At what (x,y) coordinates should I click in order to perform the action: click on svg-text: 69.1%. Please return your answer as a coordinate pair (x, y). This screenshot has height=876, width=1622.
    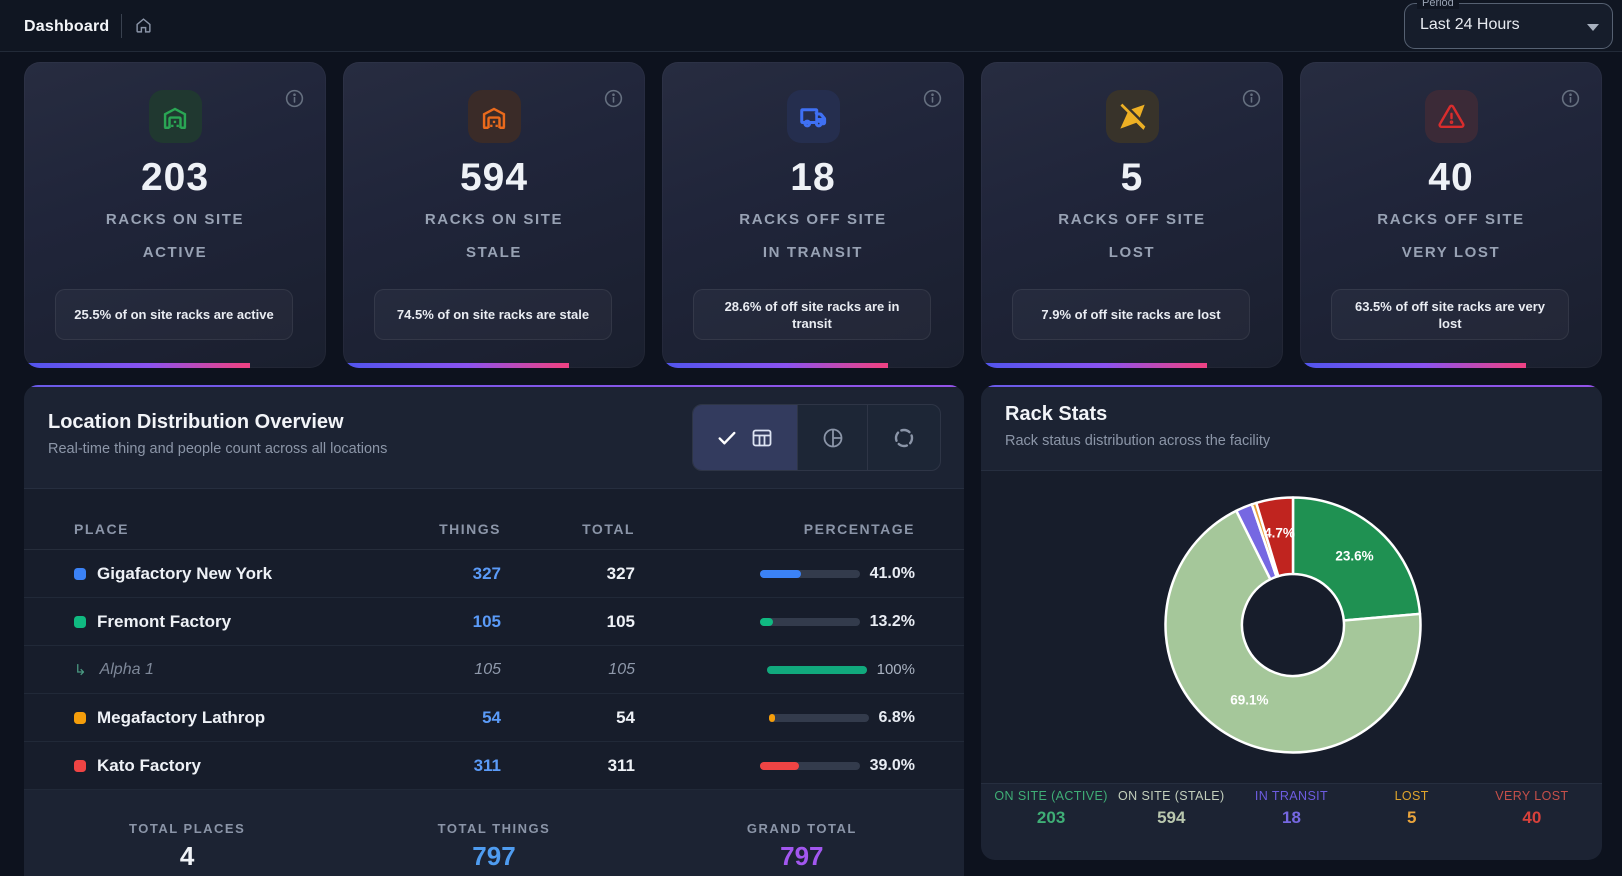
    Looking at the image, I should click on (1249, 700).